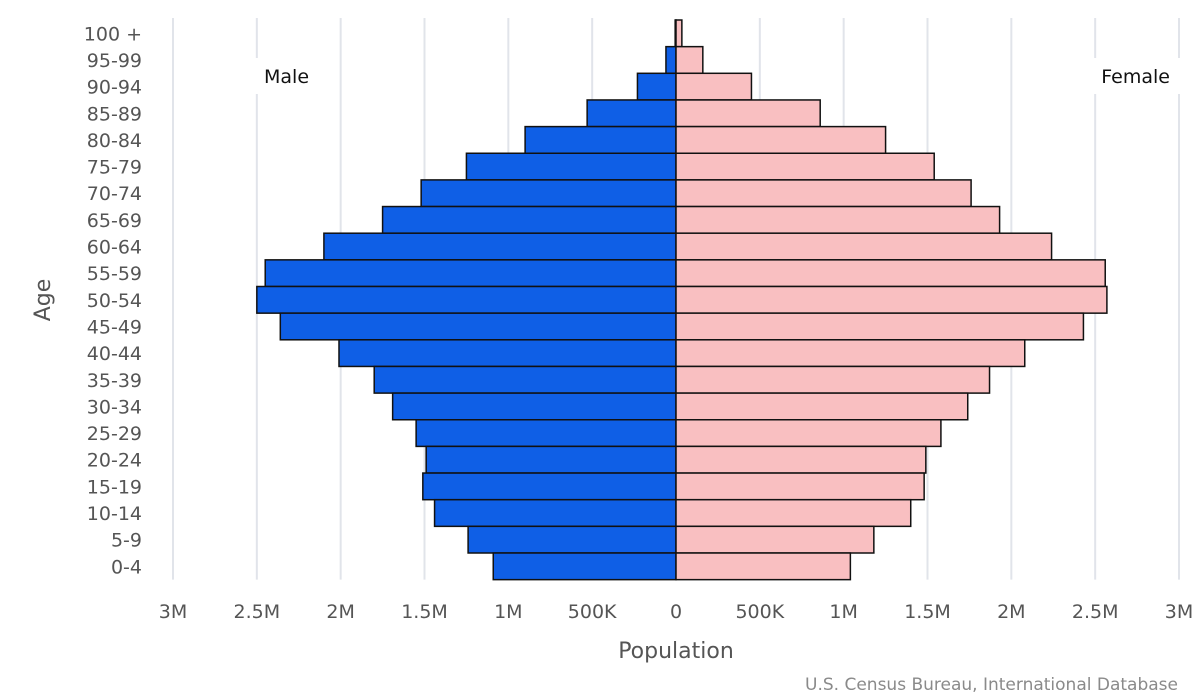 This screenshot has width=1200, height=700. Describe the element at coordinates (1135, 77) in the screenshot. I see `female-series-label: Female` at that location.